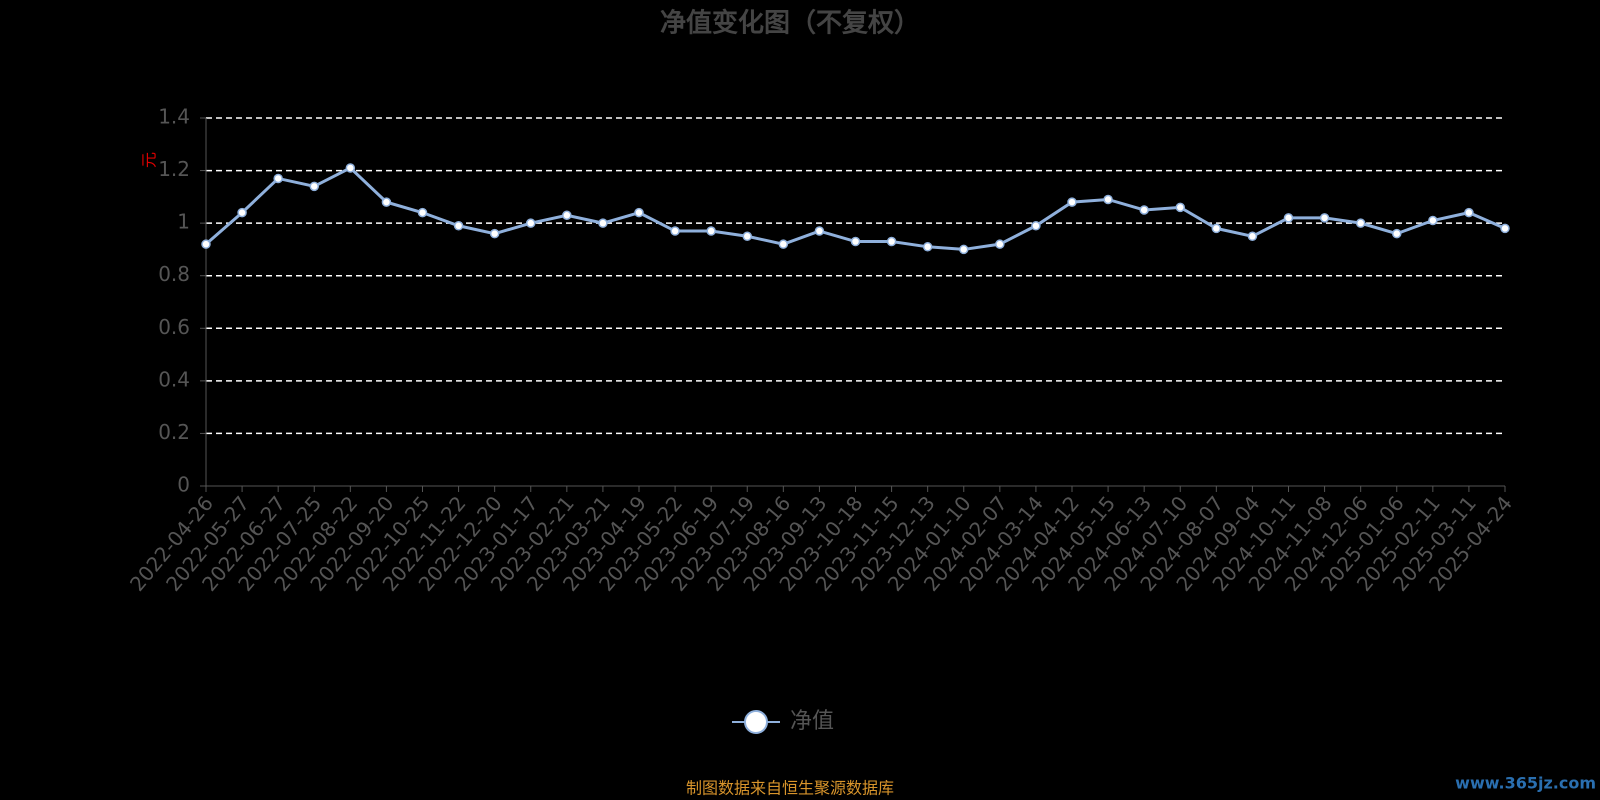 The image size is (1600, 800). Describe the element at coordinates (812, 721) in the screenshot. I see `legend-label: 净值` at that location.